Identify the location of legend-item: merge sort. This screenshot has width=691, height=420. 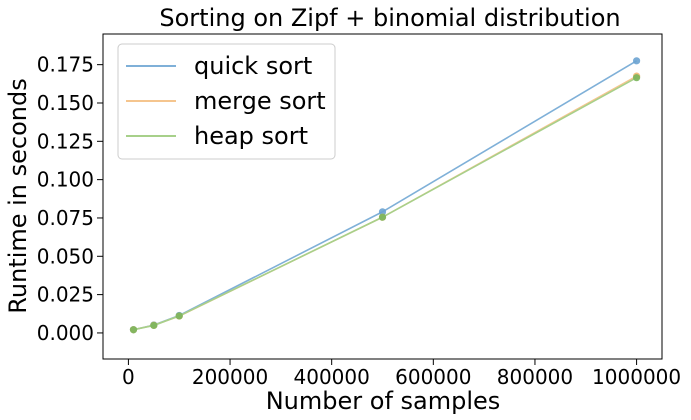
(226, 101).